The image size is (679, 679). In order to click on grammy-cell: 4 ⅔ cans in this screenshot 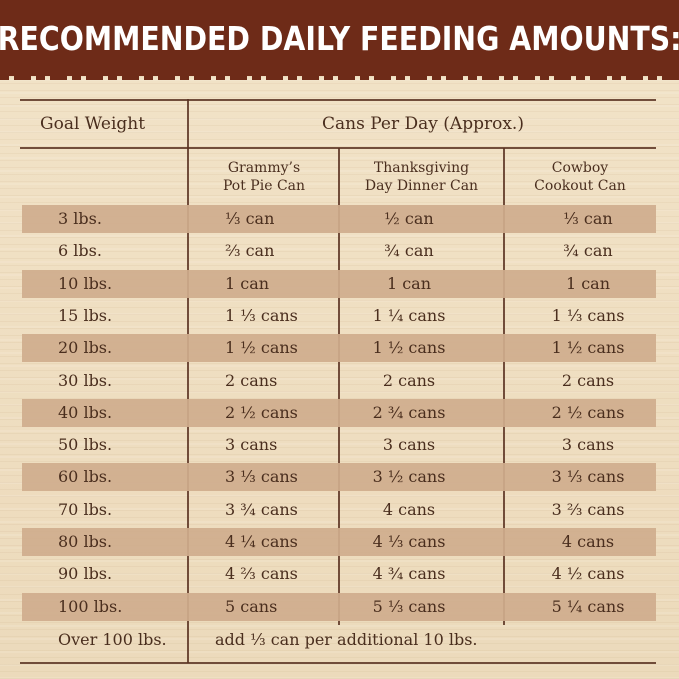, I will do `click(261, 573)`.